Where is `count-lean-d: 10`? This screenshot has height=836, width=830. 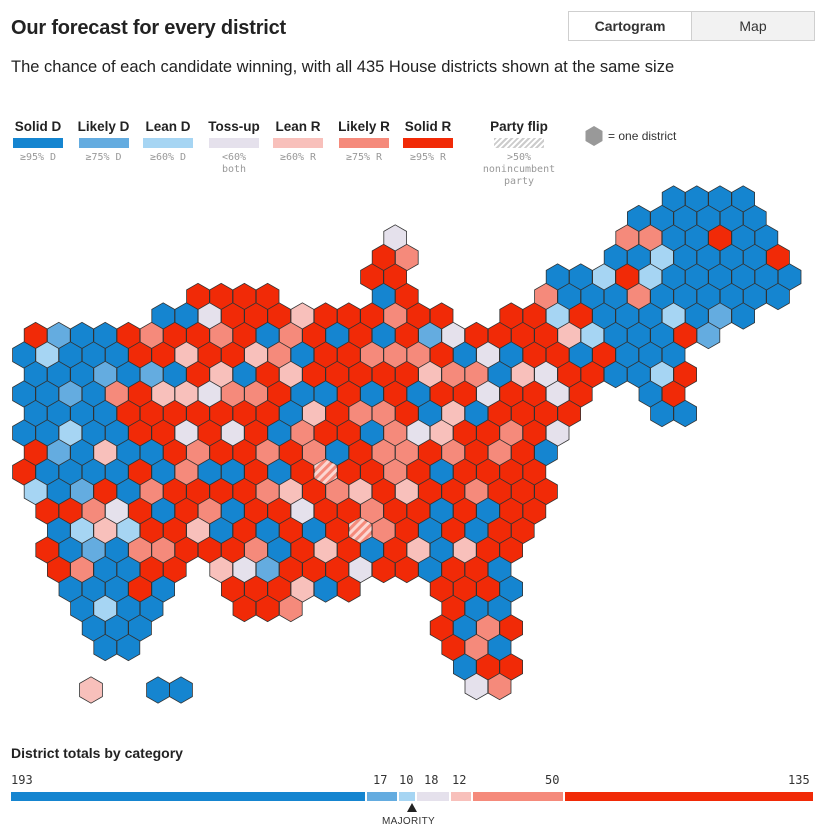 count-lean-d: 10 is located at coordinates (406, 780).